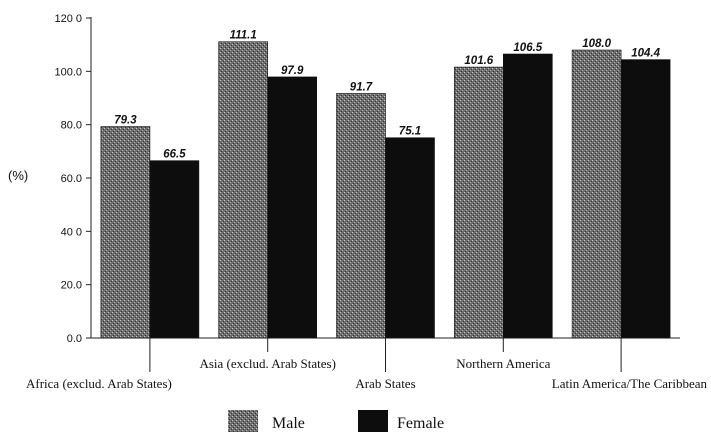 Image resolution: width=711 pixels, height=433 pixels. What do you see at coordinates (267, 363) in the screenshot?
I see `category-label-1: Asia (exclud. Arab States)` at bounding box center [267, 363].